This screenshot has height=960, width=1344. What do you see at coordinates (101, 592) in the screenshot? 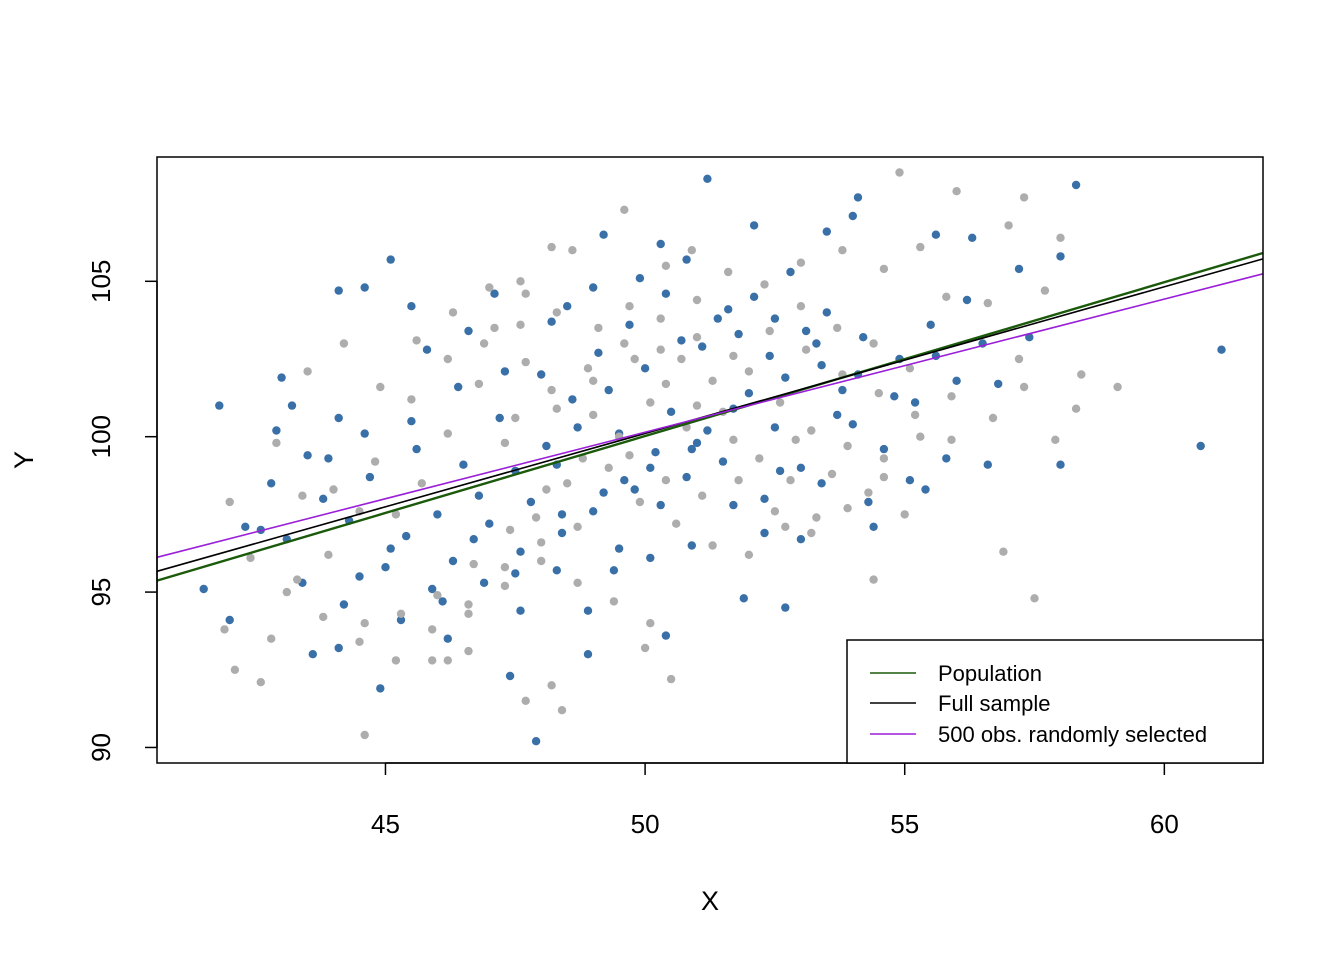
I see `y-tick-label-1: 95` at bounding box center [101, 592].